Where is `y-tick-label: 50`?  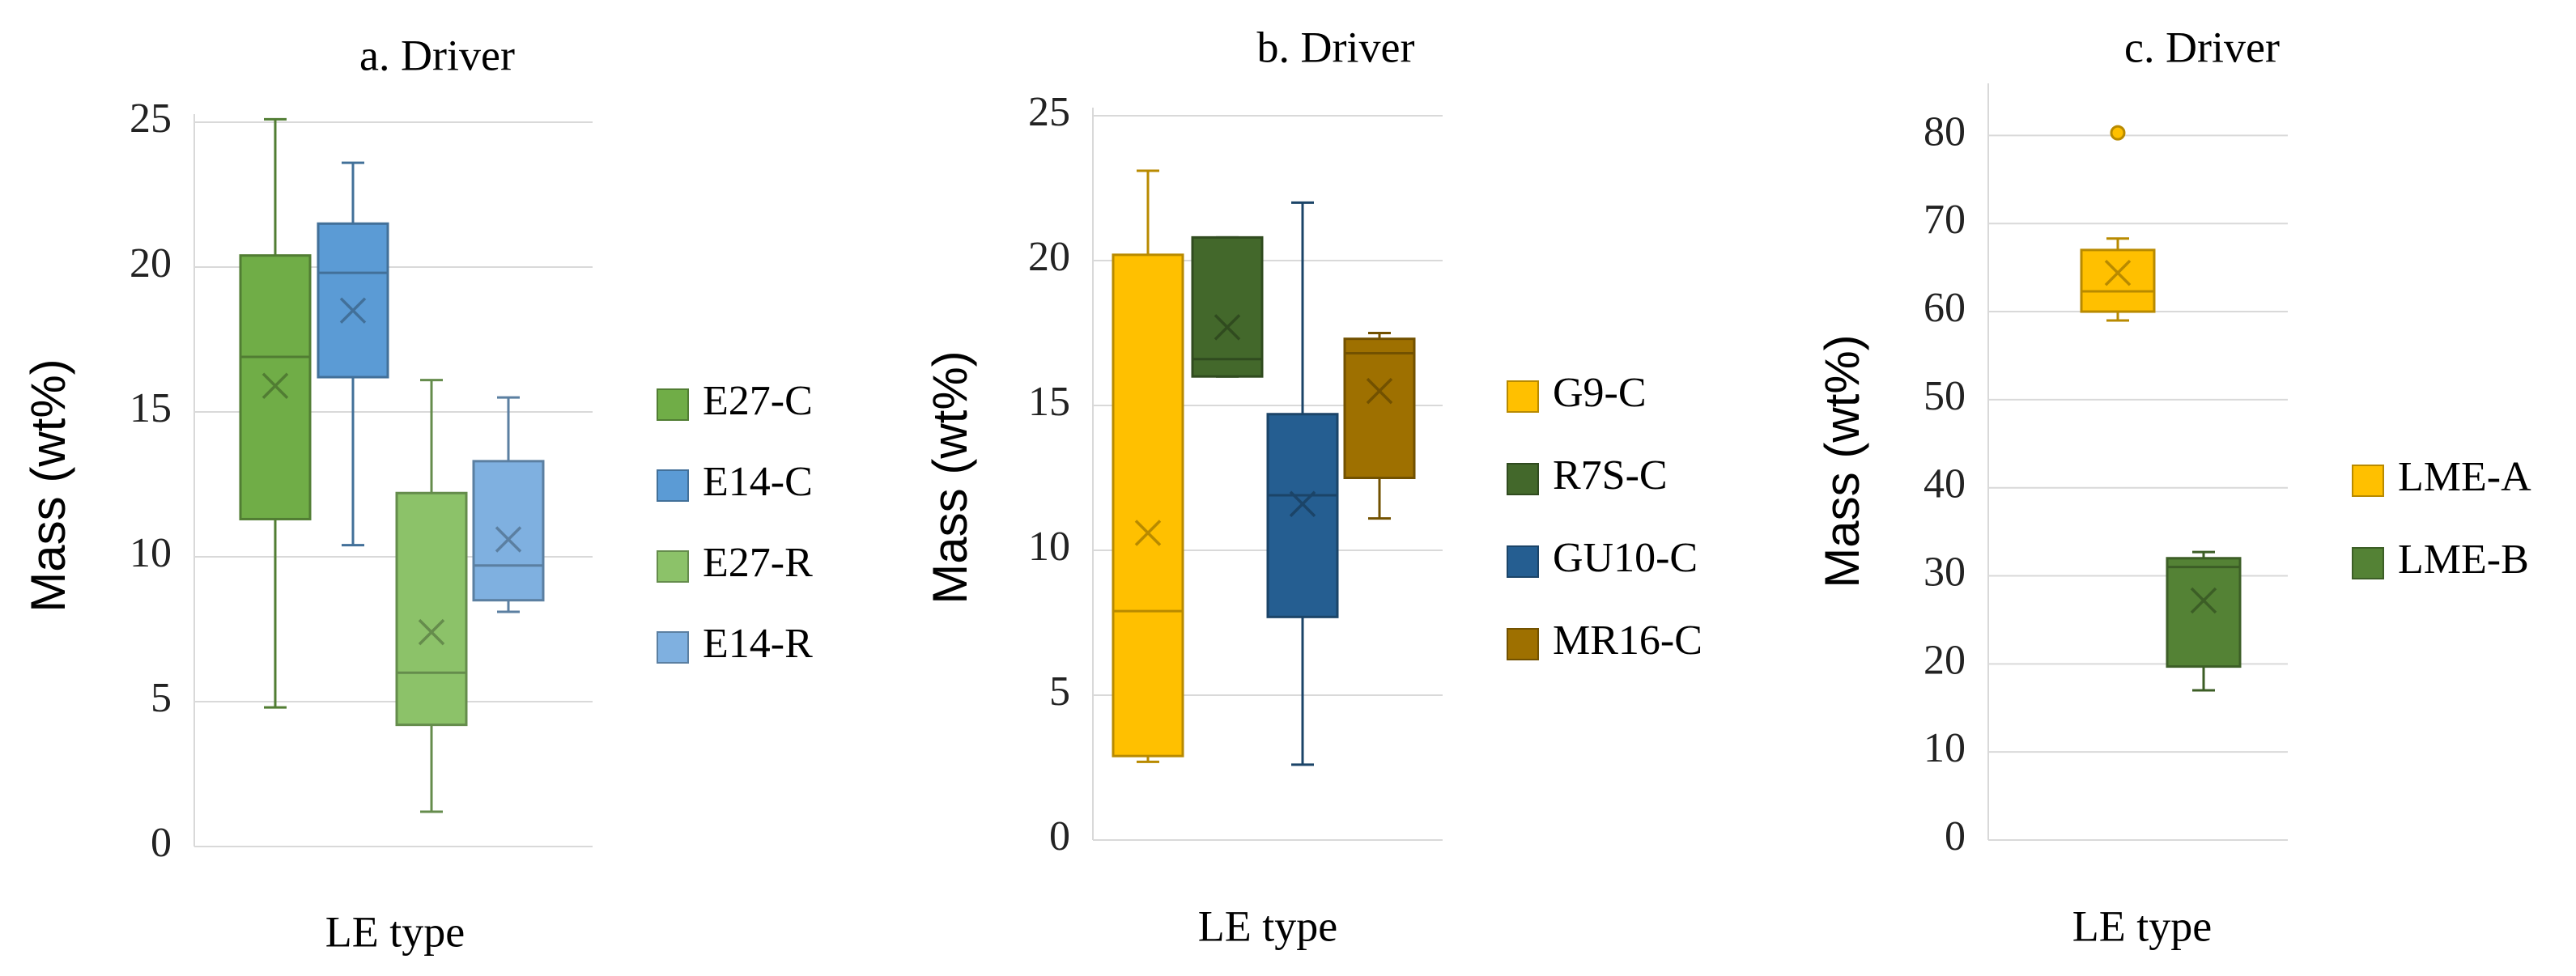 y-tick-label: 50 is located at coordinates (1945, 396).